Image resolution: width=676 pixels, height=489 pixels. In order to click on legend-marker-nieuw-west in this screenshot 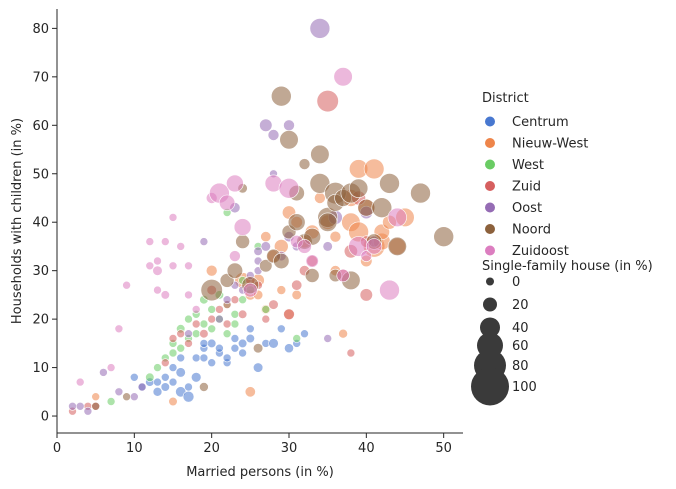, I will do `click(490, 143)`.